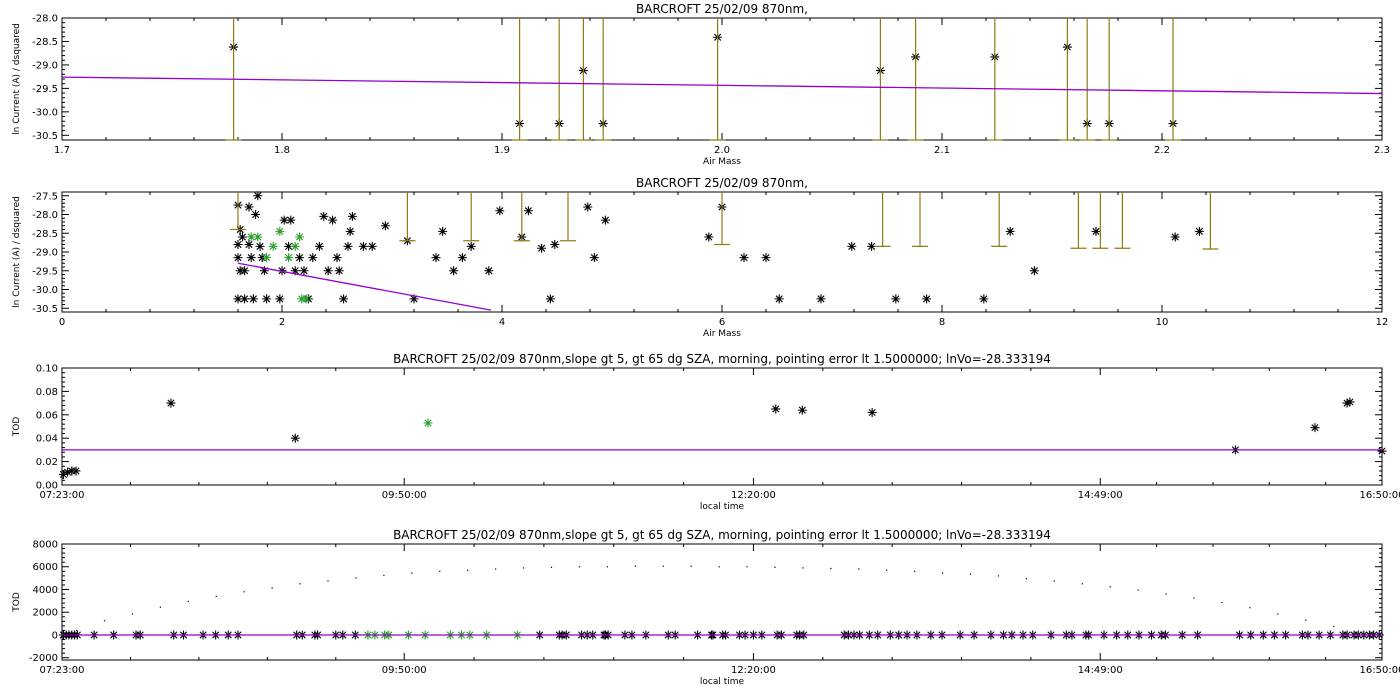  Describe the element at coordinates (45, 613) in the screenshot. I see `y-tick-label: 2000` at that location.